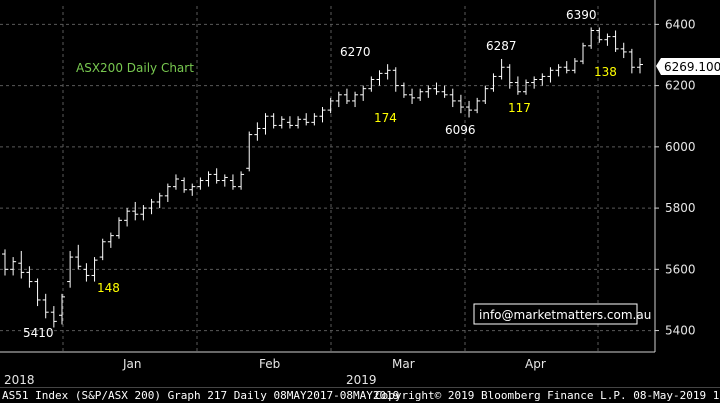 The height and width of the screenshot is (403, 720). Describe the element at coordinates (680, 331) in the screenshot. I see `y-tick-label-5400: 5400` at that location.